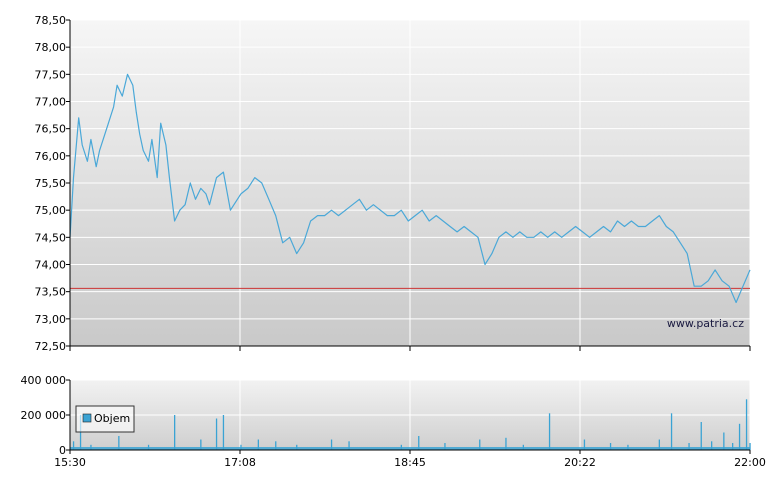 The image size is (780, 490). Describe the element at coordinates (410, 348) in the screenshot. I see `price-x-tick-marks` at that location.